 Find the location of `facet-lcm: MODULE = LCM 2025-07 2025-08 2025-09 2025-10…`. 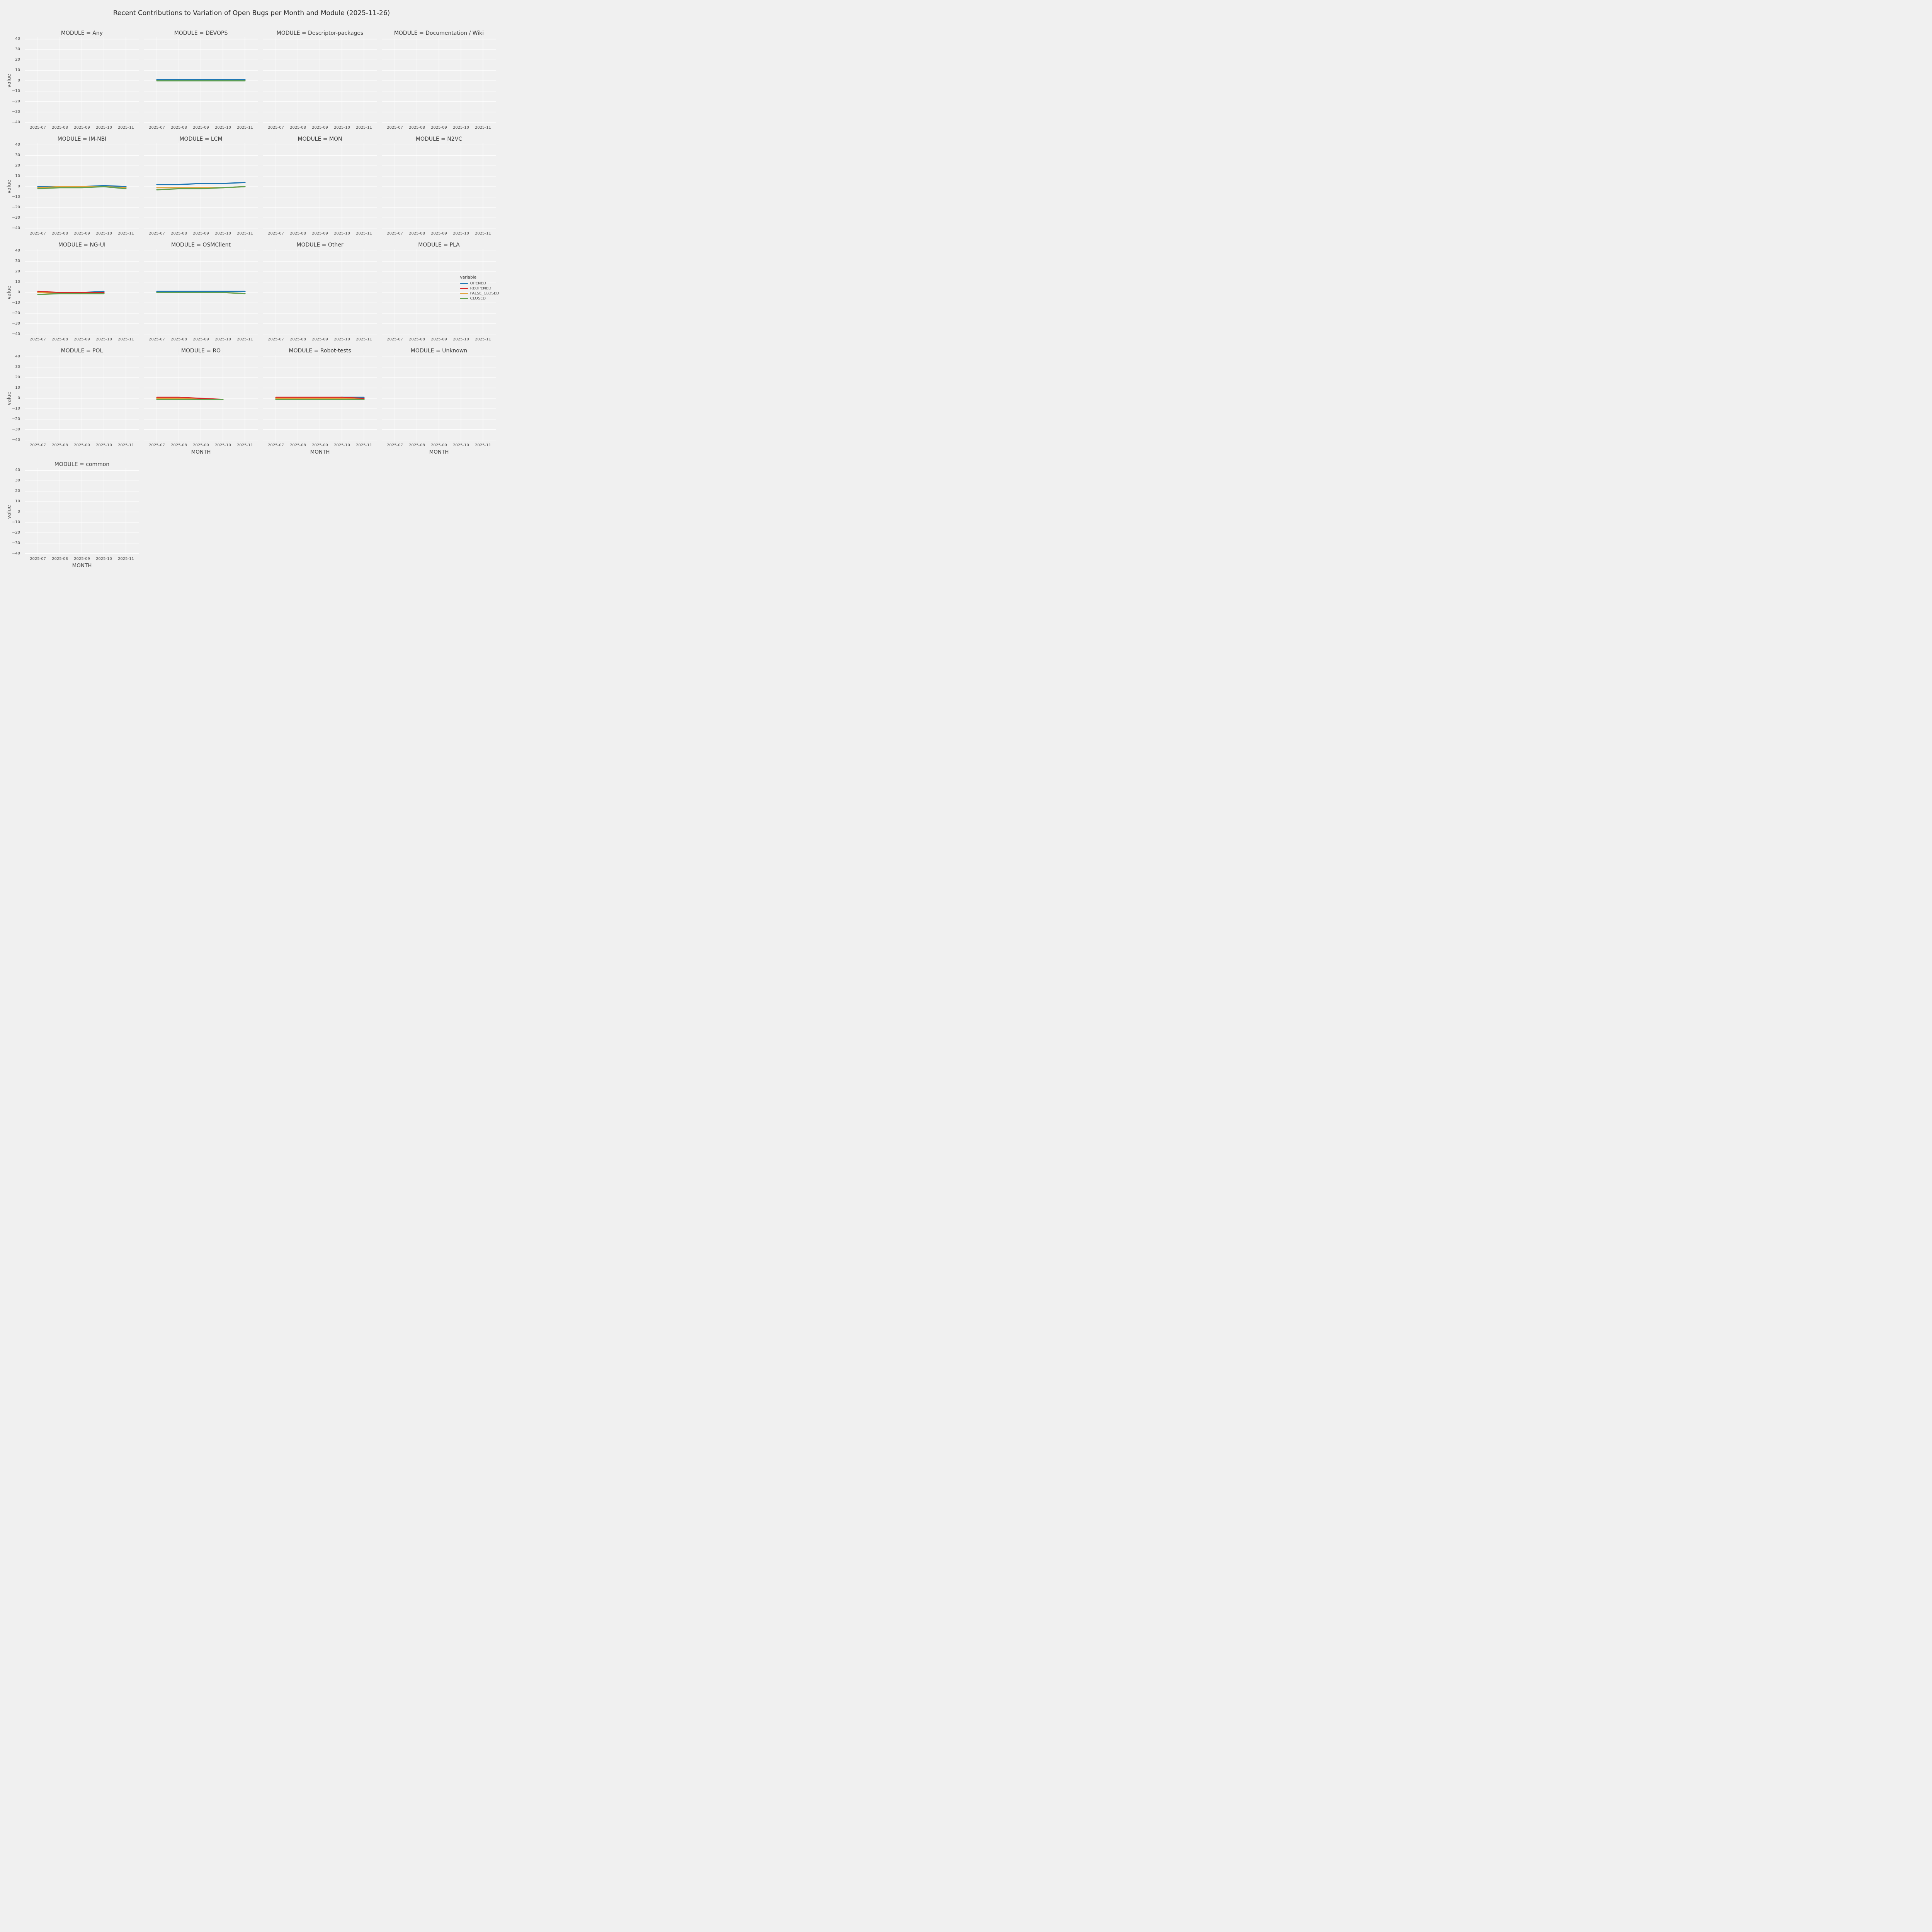

facet-lcm: MODULE = LCM 2025-07 2025-08 2025-09 2025-10… is located at coordinates (201, 185).